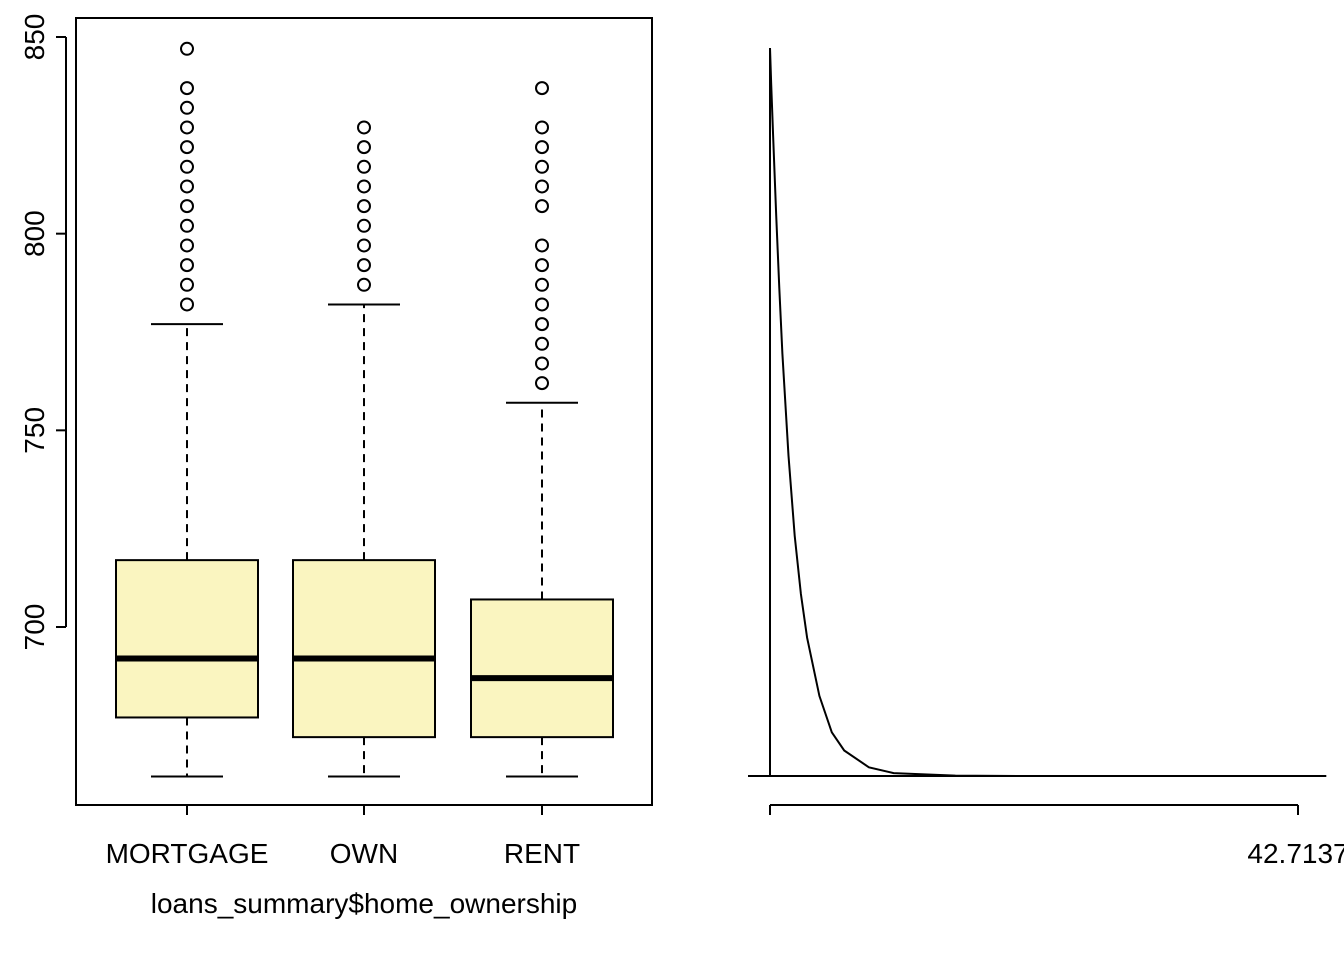 The width and height of the screenshot is (1344, 960). I want to click on boxplot-y-axis: 700 750 800 850, so click(43, 332).